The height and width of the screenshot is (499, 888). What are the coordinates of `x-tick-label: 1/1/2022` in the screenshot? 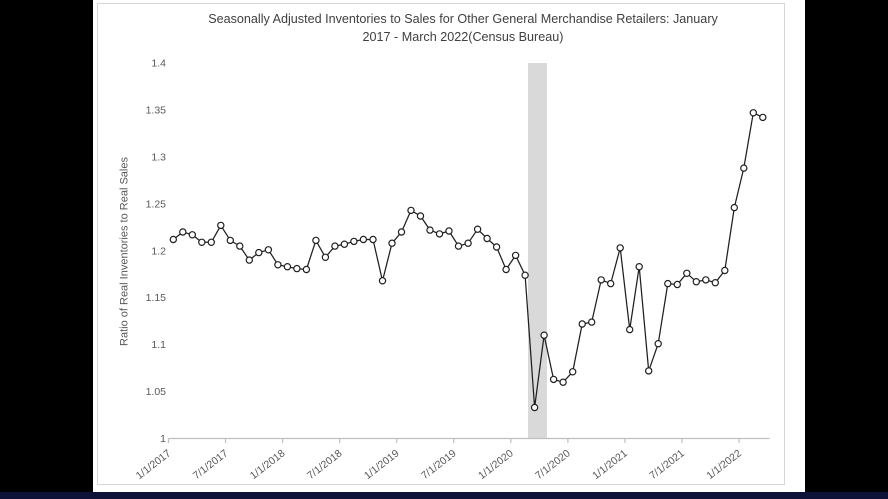 It's located at (724, 464).